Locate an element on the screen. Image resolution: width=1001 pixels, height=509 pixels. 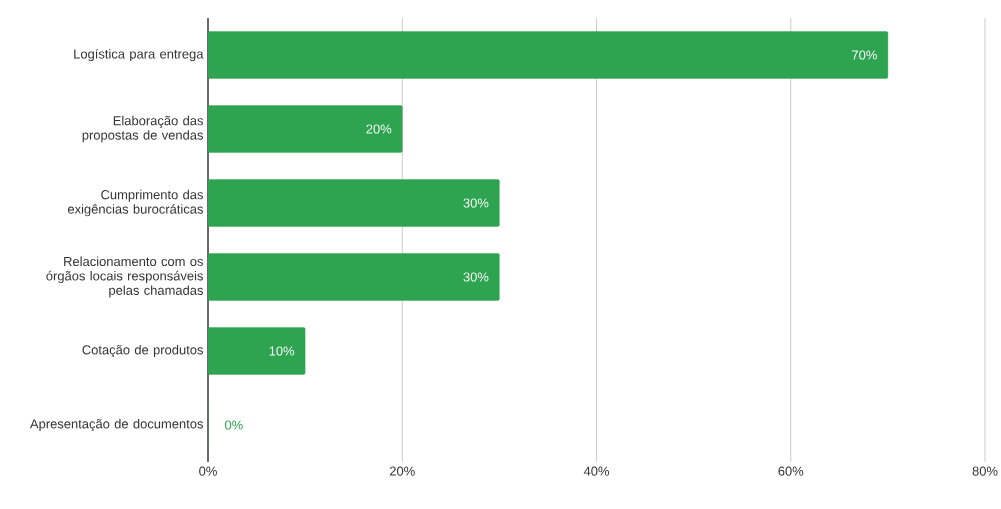
x-tick-label: 80% is located at coordinates (985, 471).